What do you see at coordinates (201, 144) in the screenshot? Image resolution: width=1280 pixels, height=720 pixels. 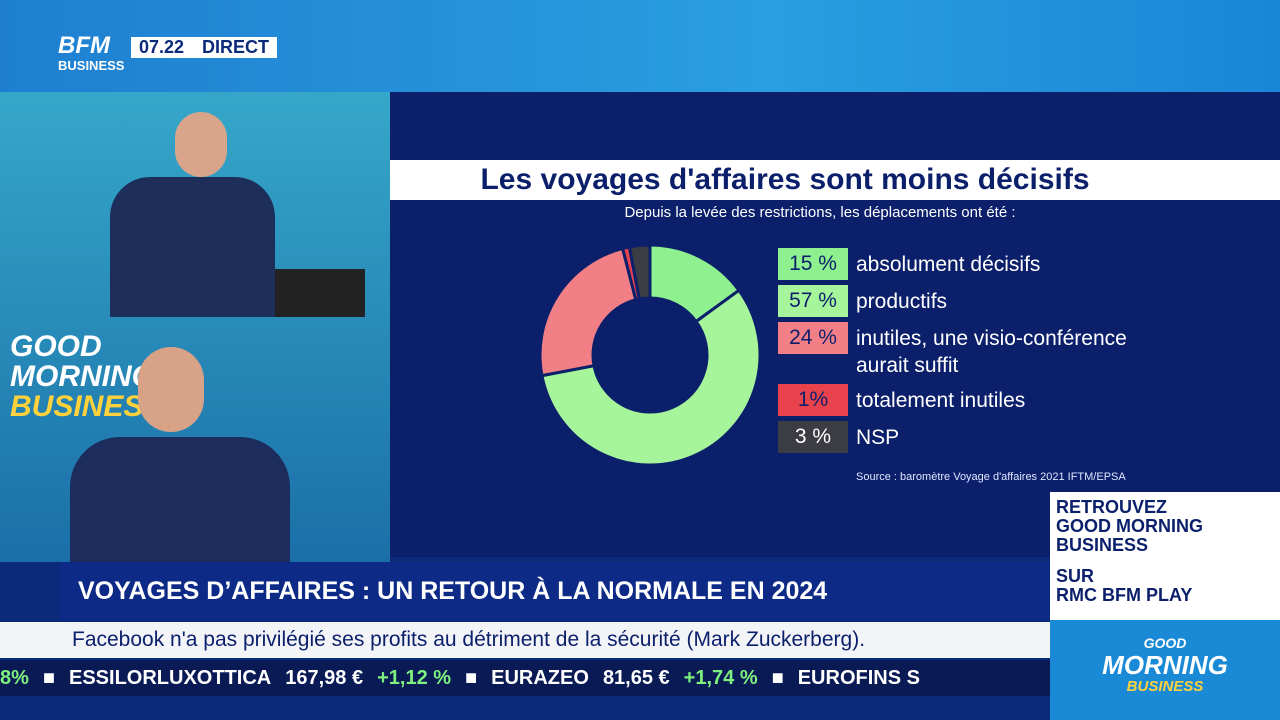 I see `presenter-head` at bounding box center [201, 144].